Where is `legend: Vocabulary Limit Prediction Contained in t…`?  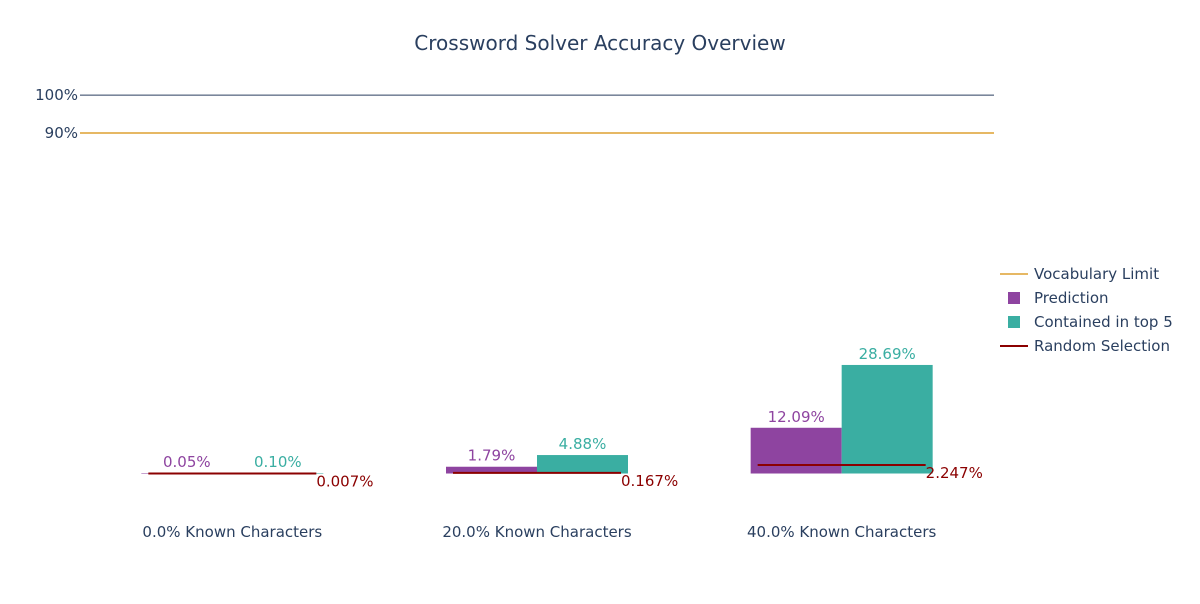 legend: Vocabulary Limit Prediction Contained in t… is located at coordinates (1086, 310).